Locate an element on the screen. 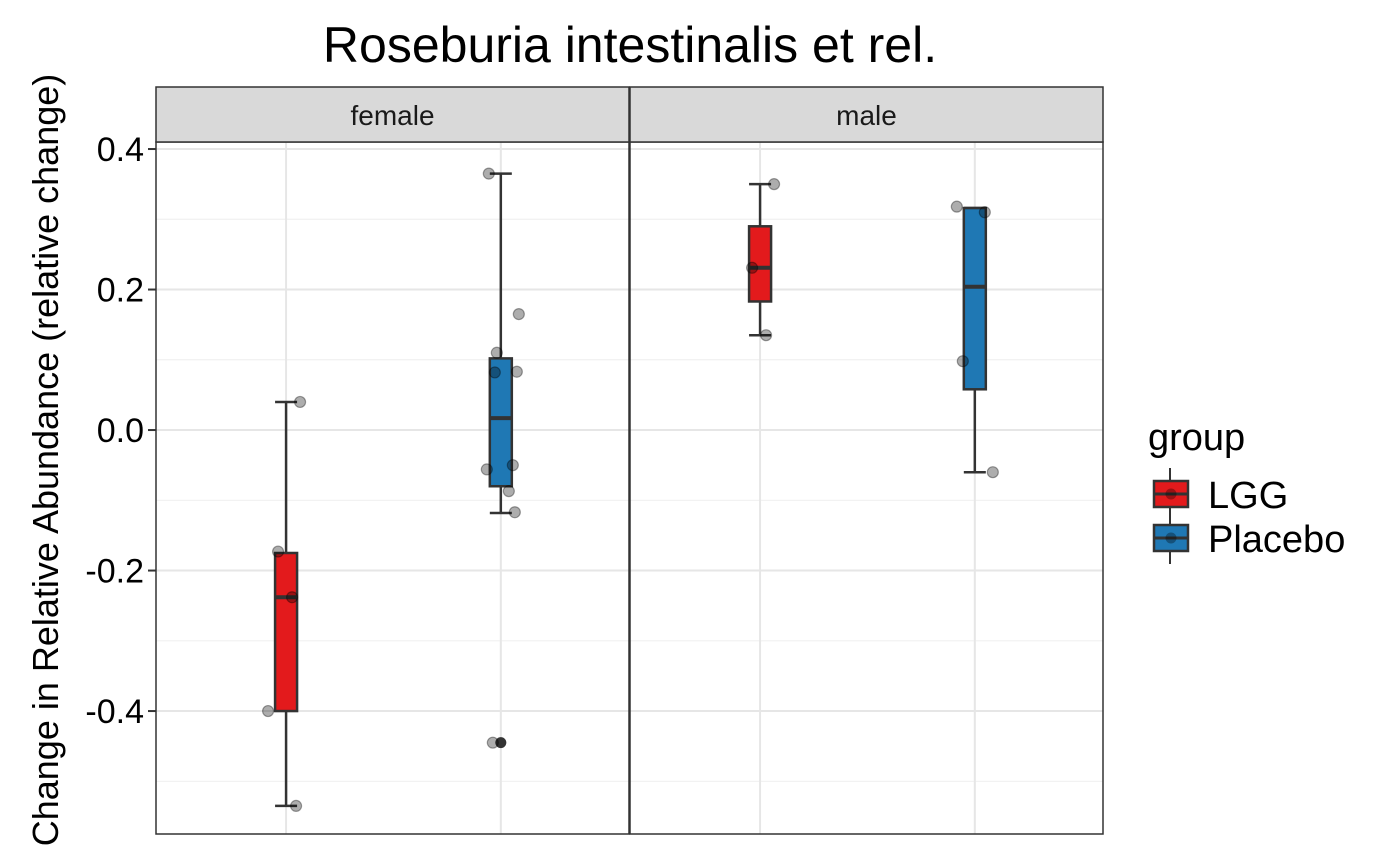 Image resolution: width=1400 pixels, height=866 pixels. strip-label: female is located at coordinates (392, 115).